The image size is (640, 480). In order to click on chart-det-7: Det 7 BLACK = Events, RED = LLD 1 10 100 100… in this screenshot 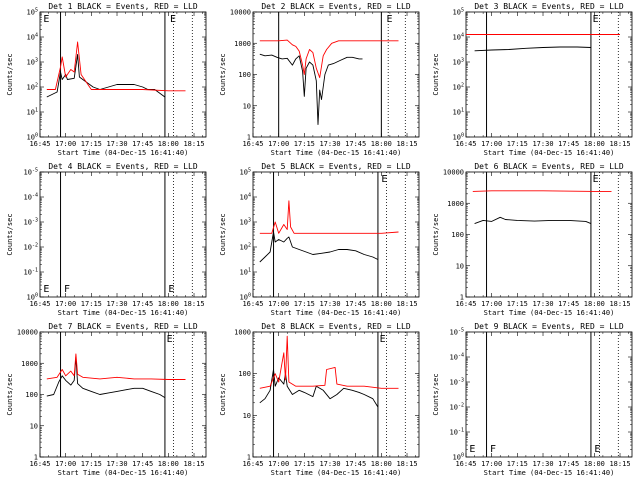, I will do `click(106, 399)`.